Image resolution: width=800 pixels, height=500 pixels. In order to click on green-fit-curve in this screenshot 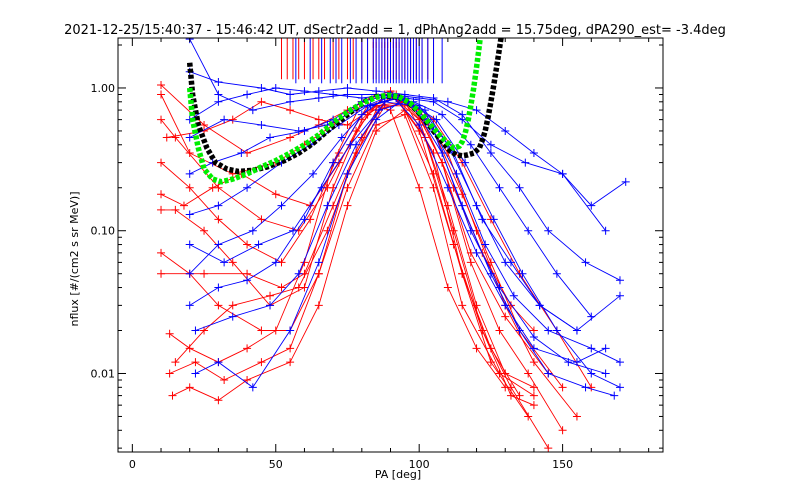, I will do `click(334, 111)`.